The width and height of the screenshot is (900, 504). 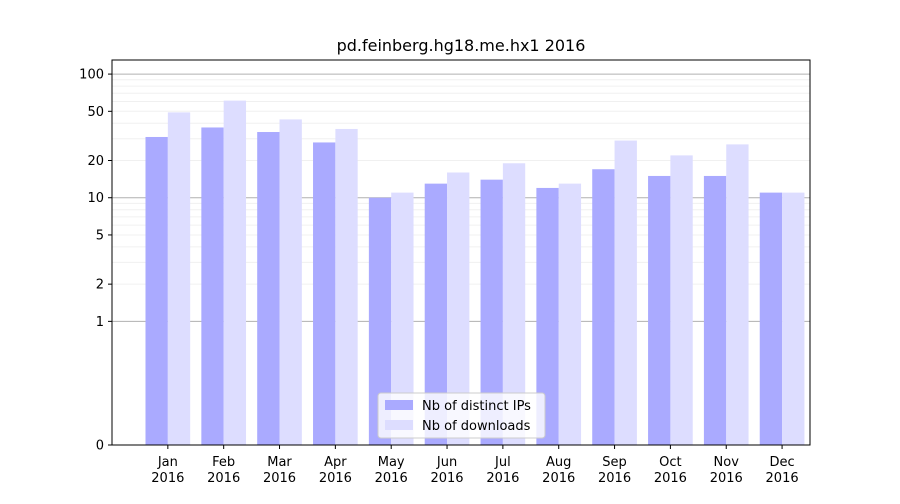 I want to click on x-tick-label-month: May, so click(x=391, y=462).